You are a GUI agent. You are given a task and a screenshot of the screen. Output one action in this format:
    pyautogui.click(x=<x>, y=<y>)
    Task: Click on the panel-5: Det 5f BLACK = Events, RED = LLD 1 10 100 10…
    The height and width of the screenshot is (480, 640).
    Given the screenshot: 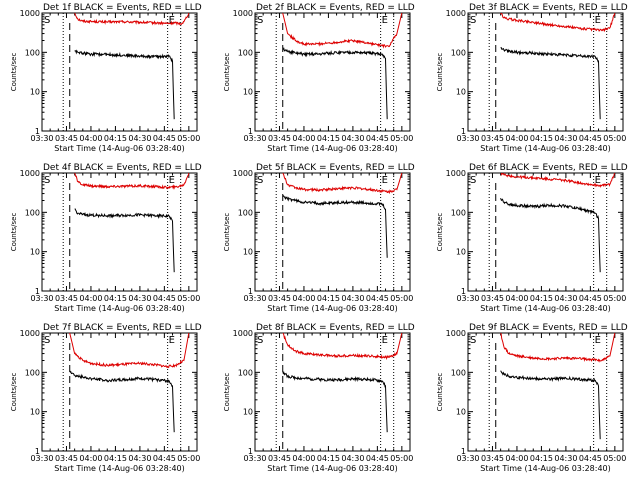 What is the action you would take?
    pyautogui.click(x=319, y=238)
    